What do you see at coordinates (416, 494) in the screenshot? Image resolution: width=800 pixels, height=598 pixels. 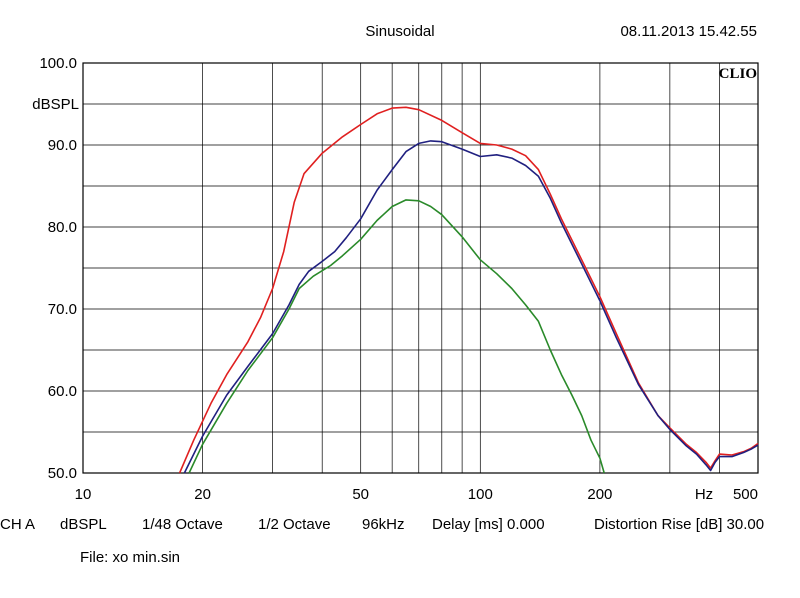 I see `x-tick-labels: 10 20 50 100 200 500` at bounding box center [416, 494].